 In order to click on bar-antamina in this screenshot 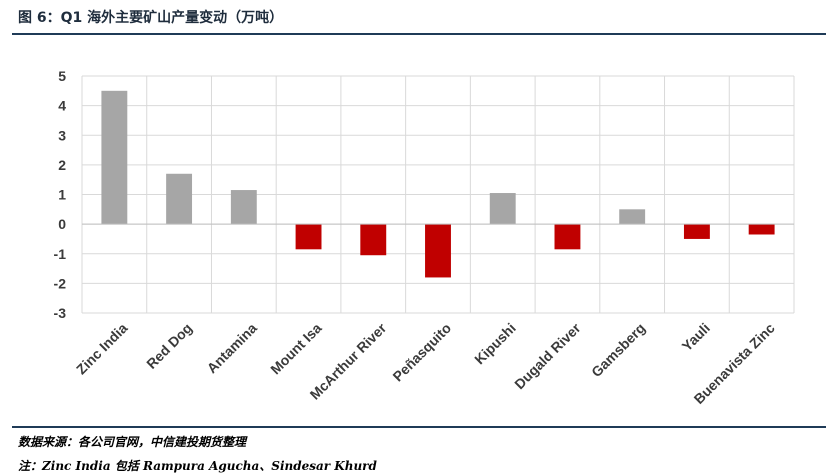, I will do `click(243, 207)`.